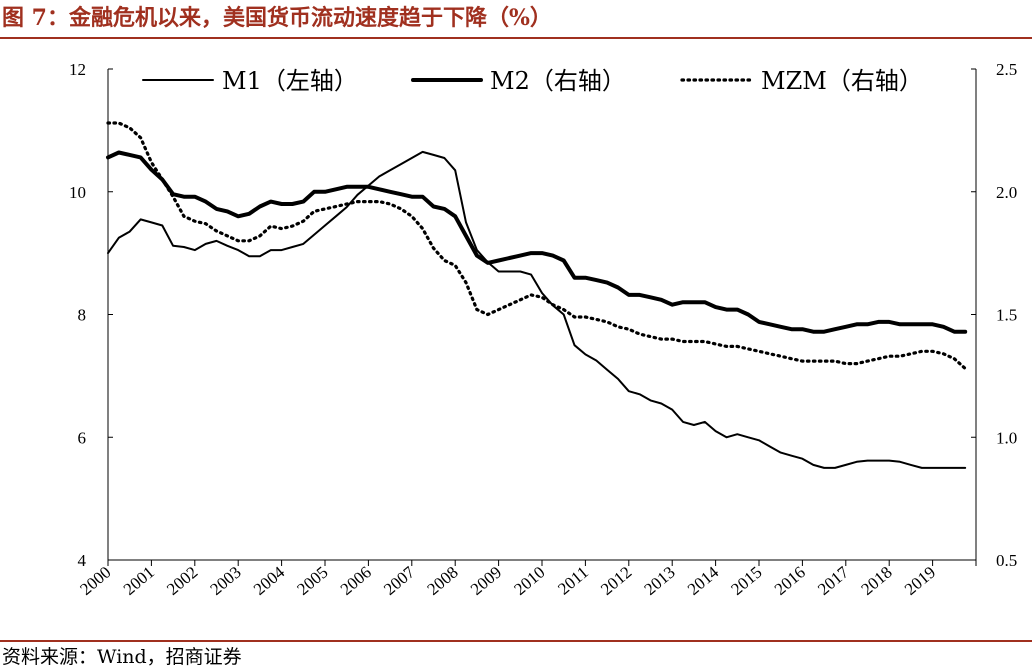 The height and width of the screenshot is (671, 1032). Describe the element at coordinates (399, 580) in the screenshot. I see `x-tick-label: 2007` at that location.